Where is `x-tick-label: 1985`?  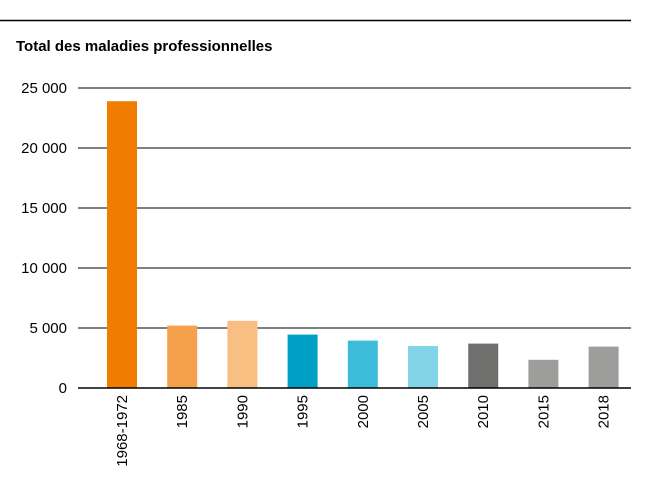 x-tick-label: 1985 is located at coordinates (182, 411).